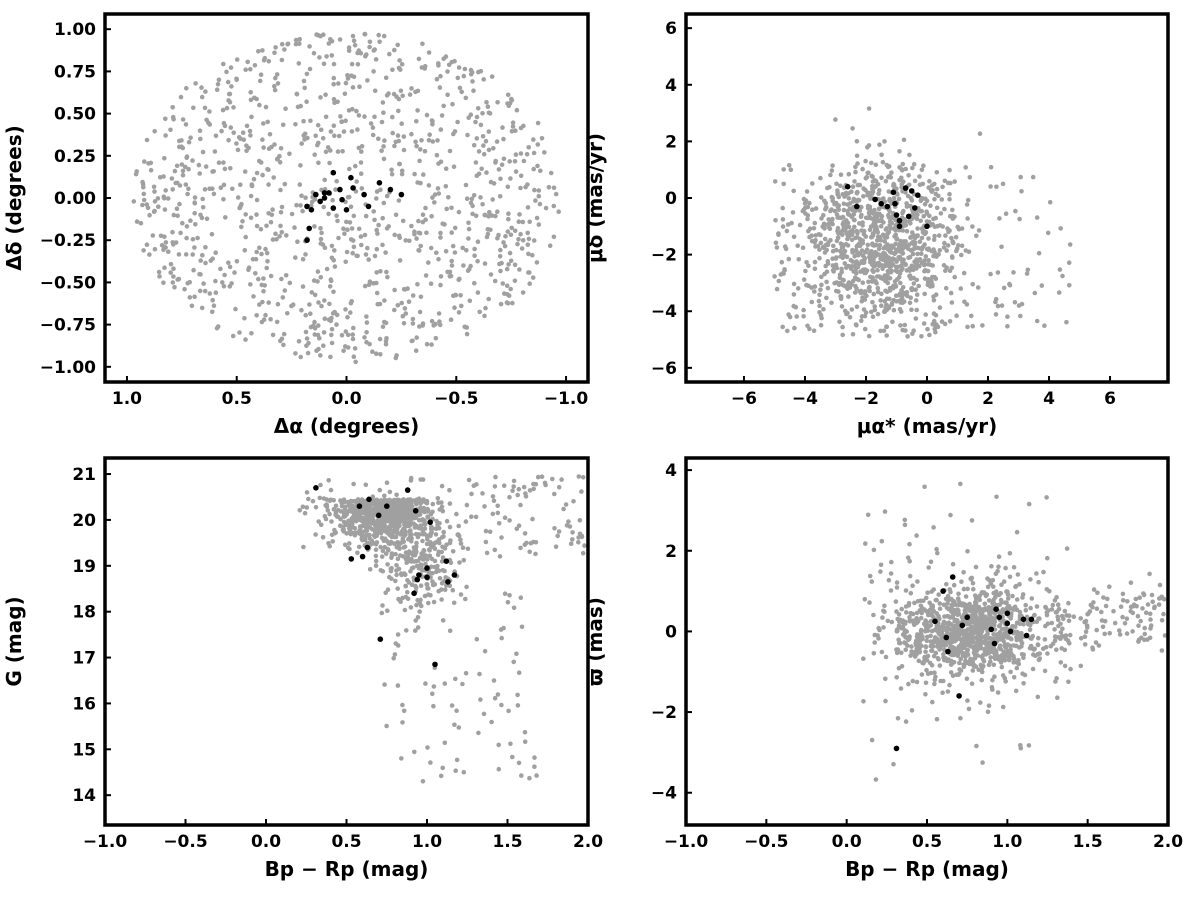 The height and width of the screenshot is (900, 1200). Describe the element at coordinates (671, 142) in the screenshot. I see `y-tick-label: 2` at that location.